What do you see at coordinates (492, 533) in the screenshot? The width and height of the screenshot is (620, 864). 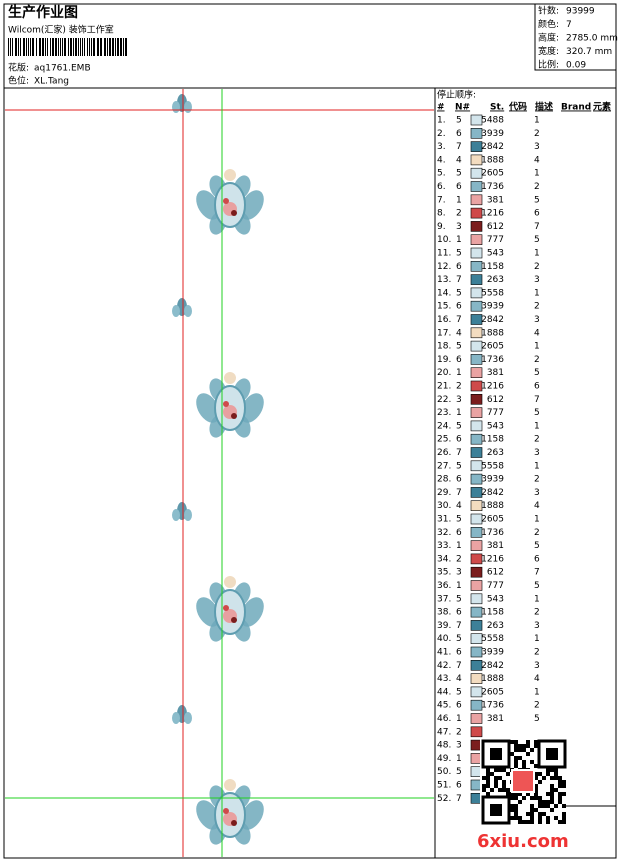 I see `row-stitches: 1736` at bounding box center [492, 533].